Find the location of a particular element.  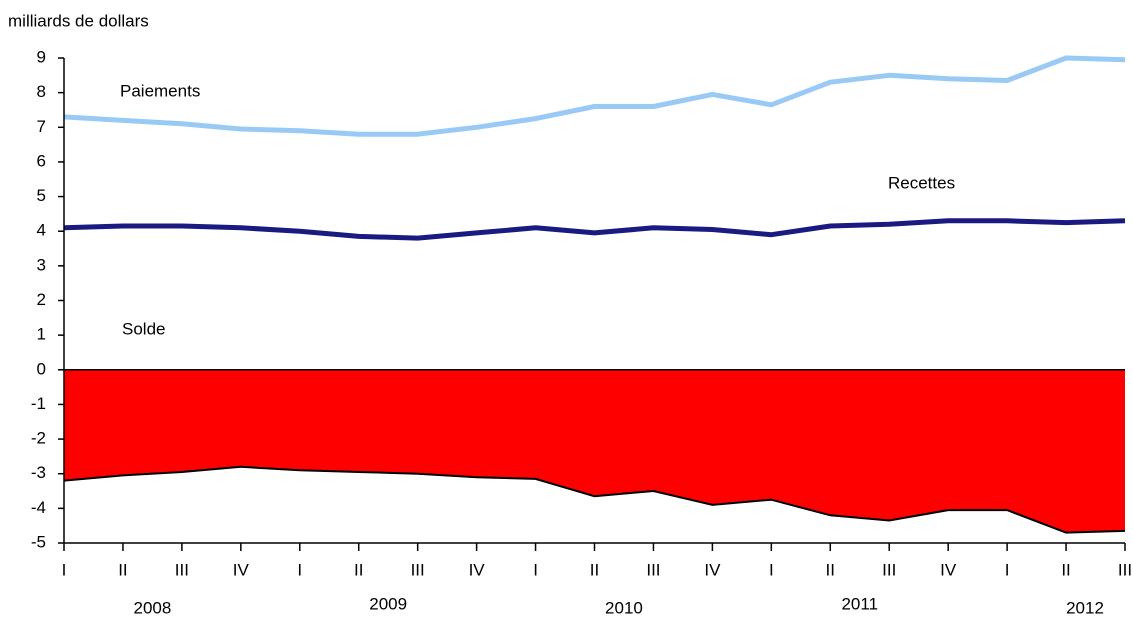

y-tick-label: -4 is located at coordinates (38, 507).